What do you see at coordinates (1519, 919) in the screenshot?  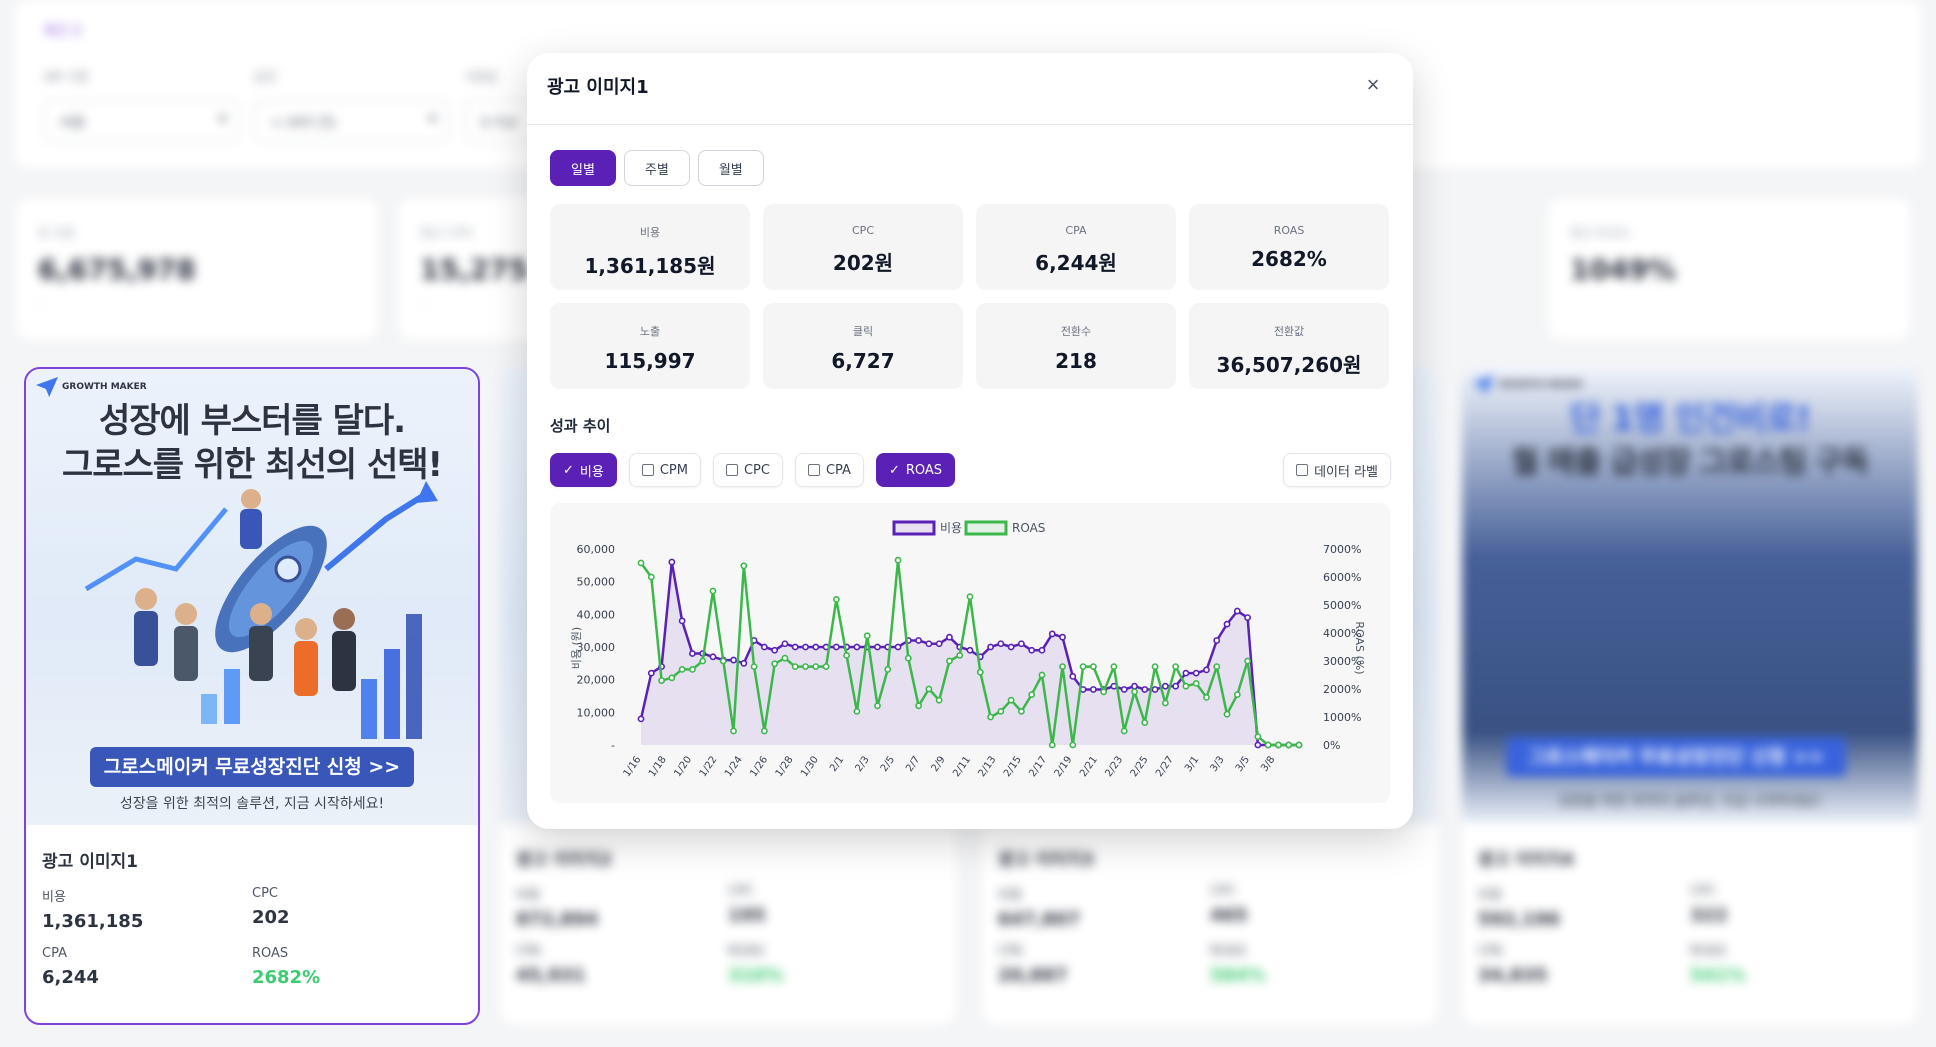 I see `ad-cost: 592,196` at bounding box center [1519, 919].